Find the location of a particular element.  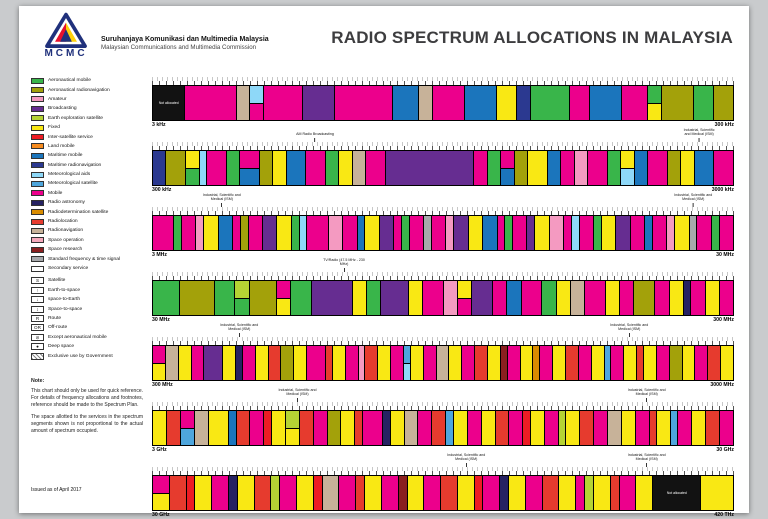

band-frequency-labels: 3 MHz 30 MHz is located at coordinates (443, 255).